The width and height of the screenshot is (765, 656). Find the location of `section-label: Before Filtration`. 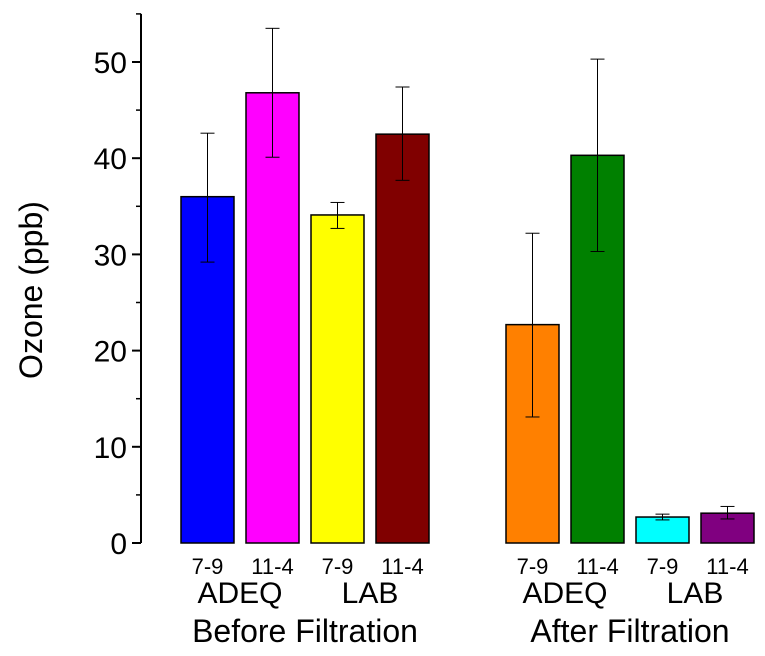

section-label: Before Filtration is located at coordinates (305, 631).